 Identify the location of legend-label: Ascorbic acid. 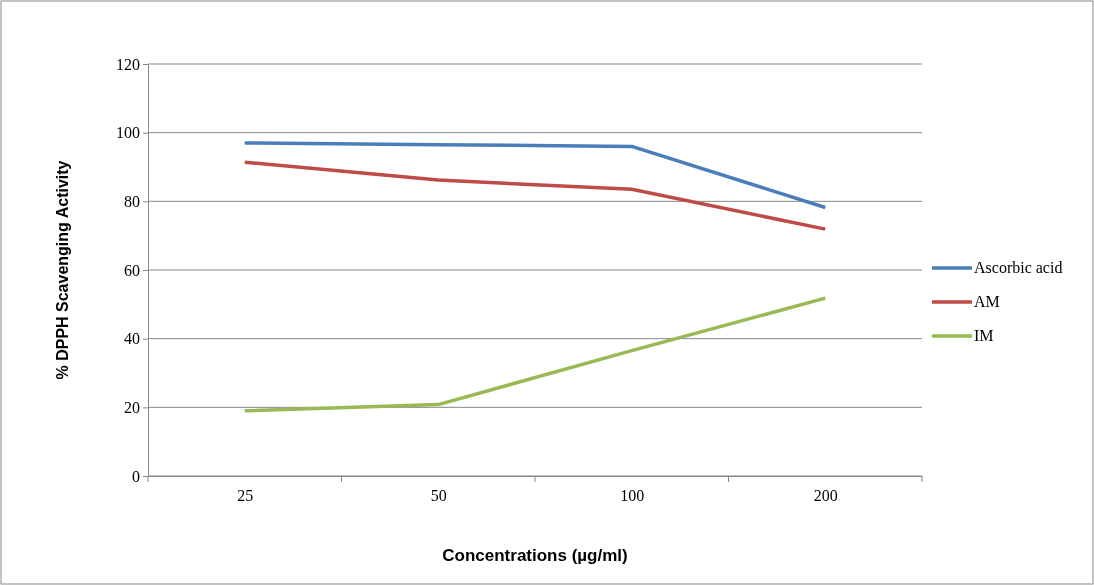
(1018, 267).